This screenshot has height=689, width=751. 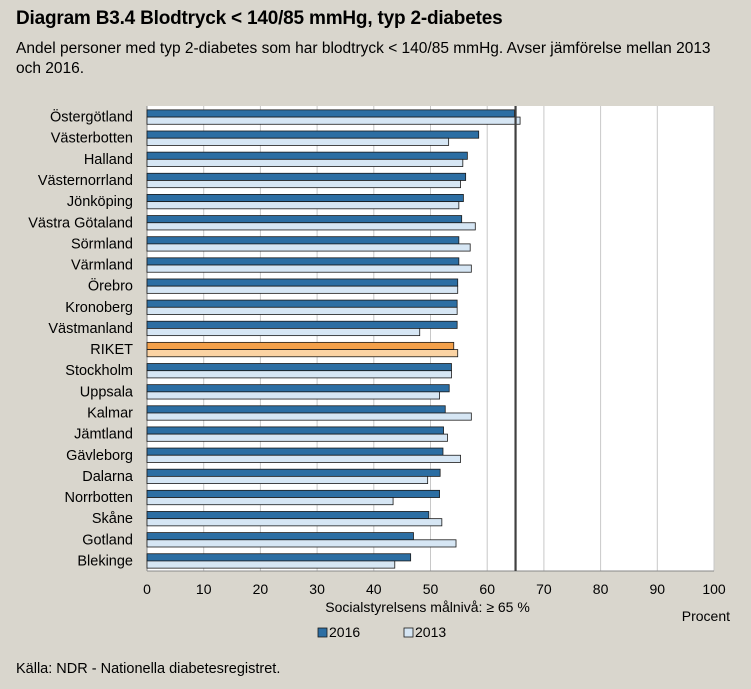 What do you see at coordinates (99, 308) in the screenshot?
I see `category-label: Kronoberg` at bounding box center [99, 308].